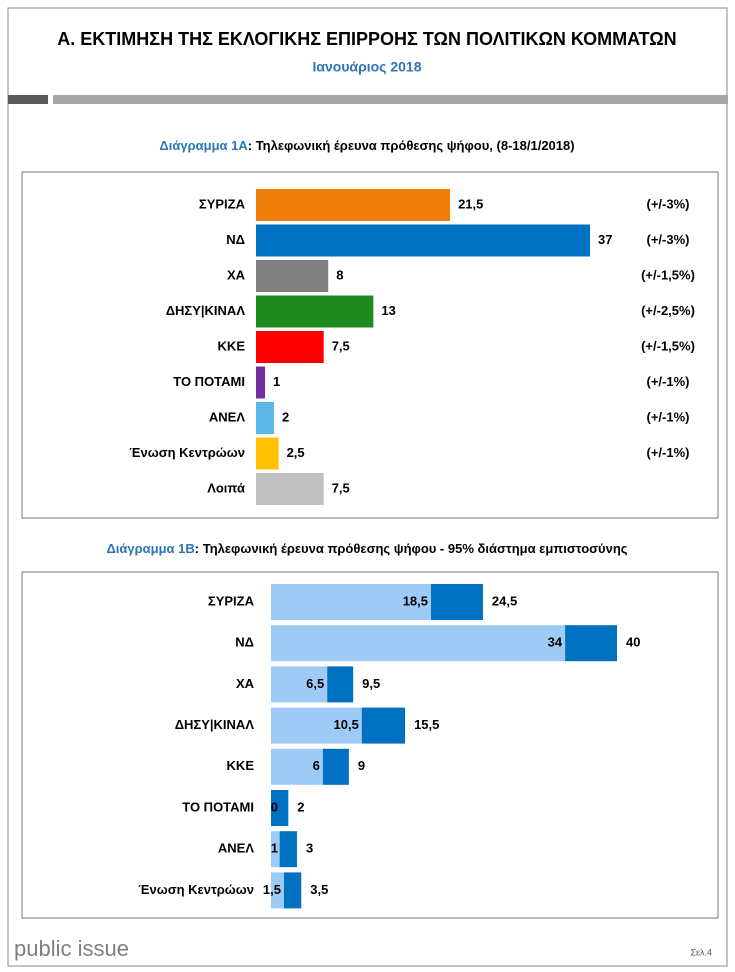 The image size is (735, 972). I want to click on lower-label: 18,5, so click(415, 600).